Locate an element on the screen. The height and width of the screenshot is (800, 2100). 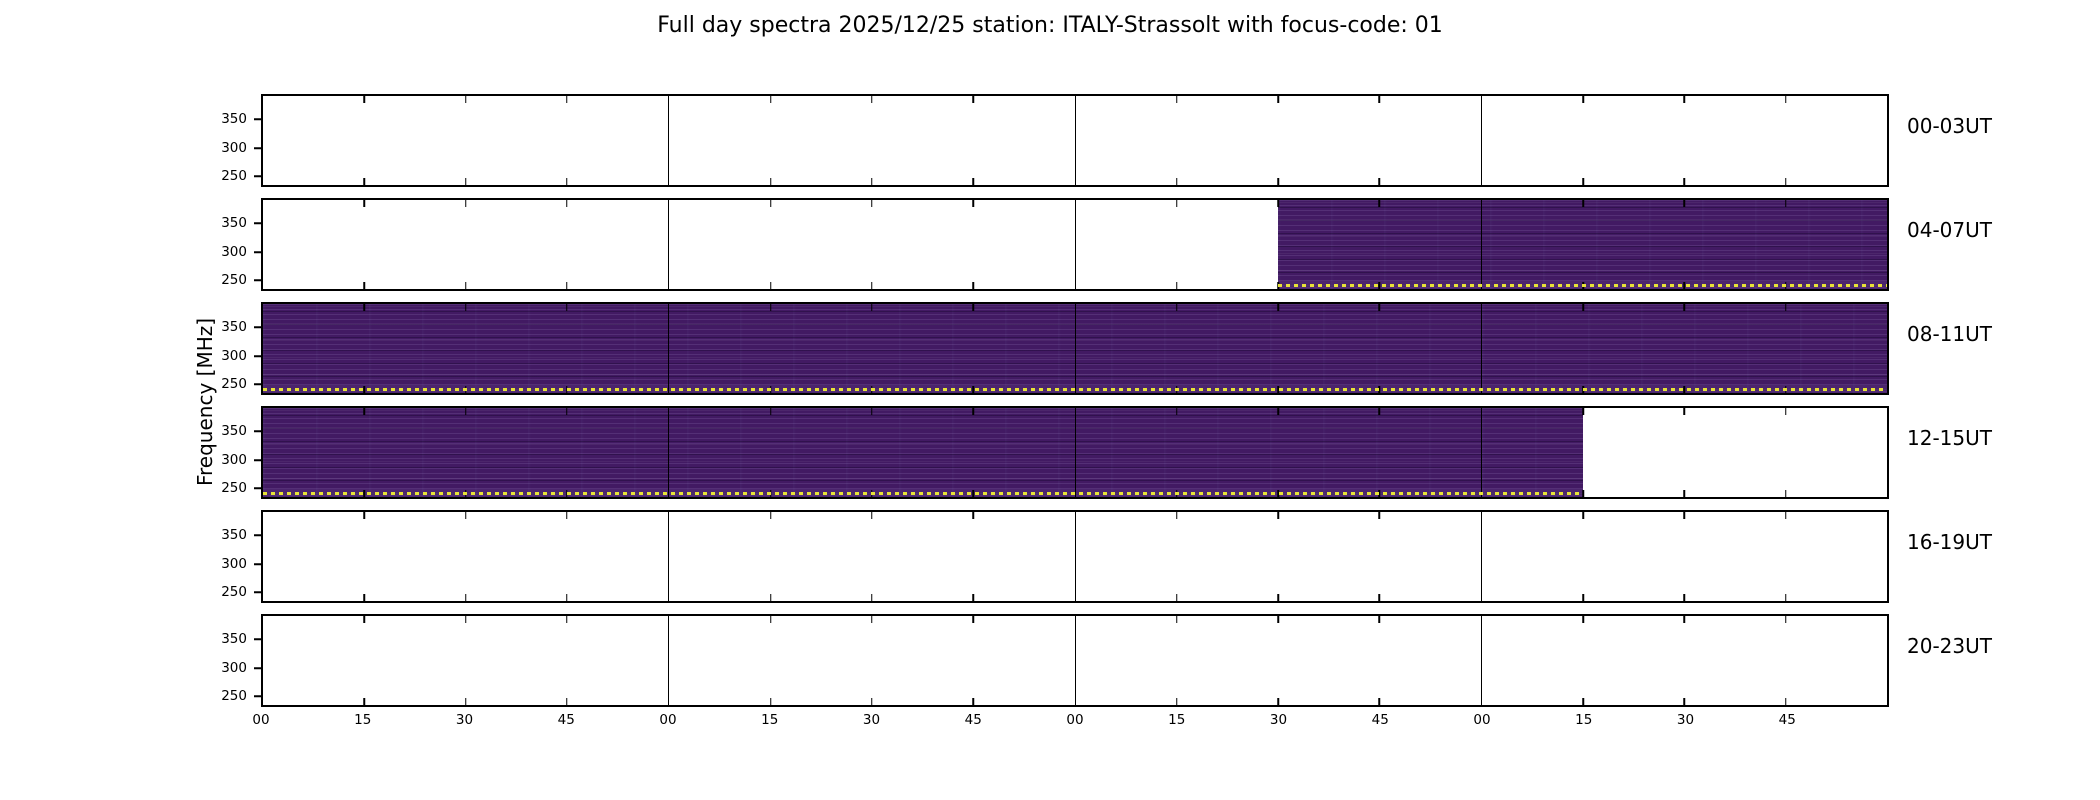
row-time-label: 08-11UT is located at coordinates (1949, 334).